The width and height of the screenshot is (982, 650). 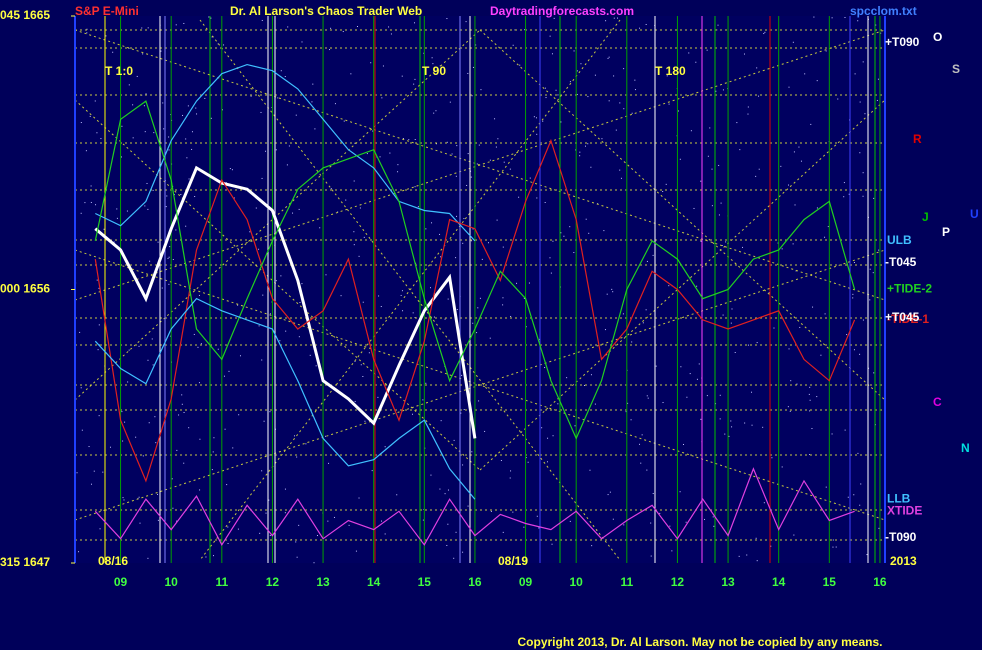 I want to click on chart-title: S&P E-Mini, so click(x=107, y=11).